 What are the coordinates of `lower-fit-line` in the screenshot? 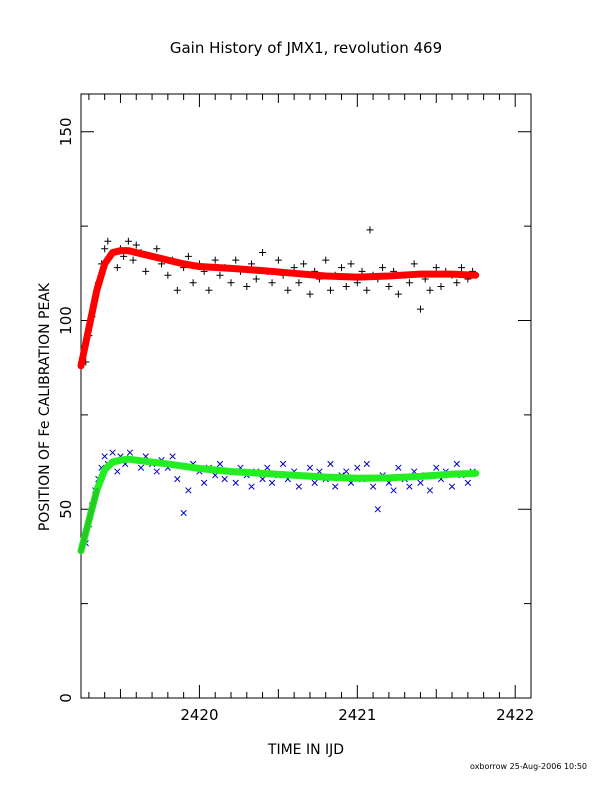 It's located at (278, 505).